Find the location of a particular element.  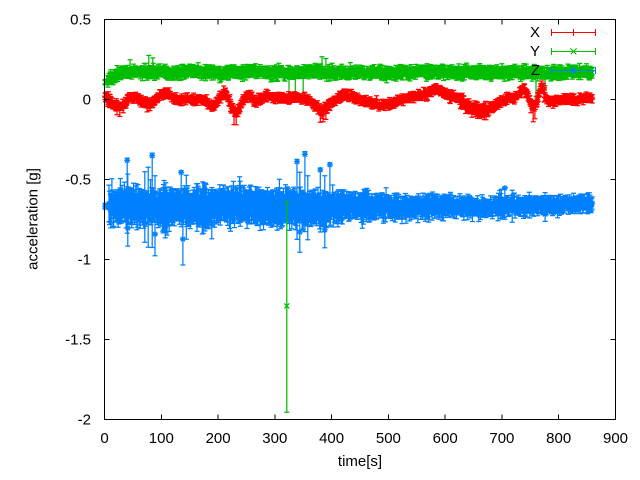

svg-text: time[s] is located at coordinates (360, 461).